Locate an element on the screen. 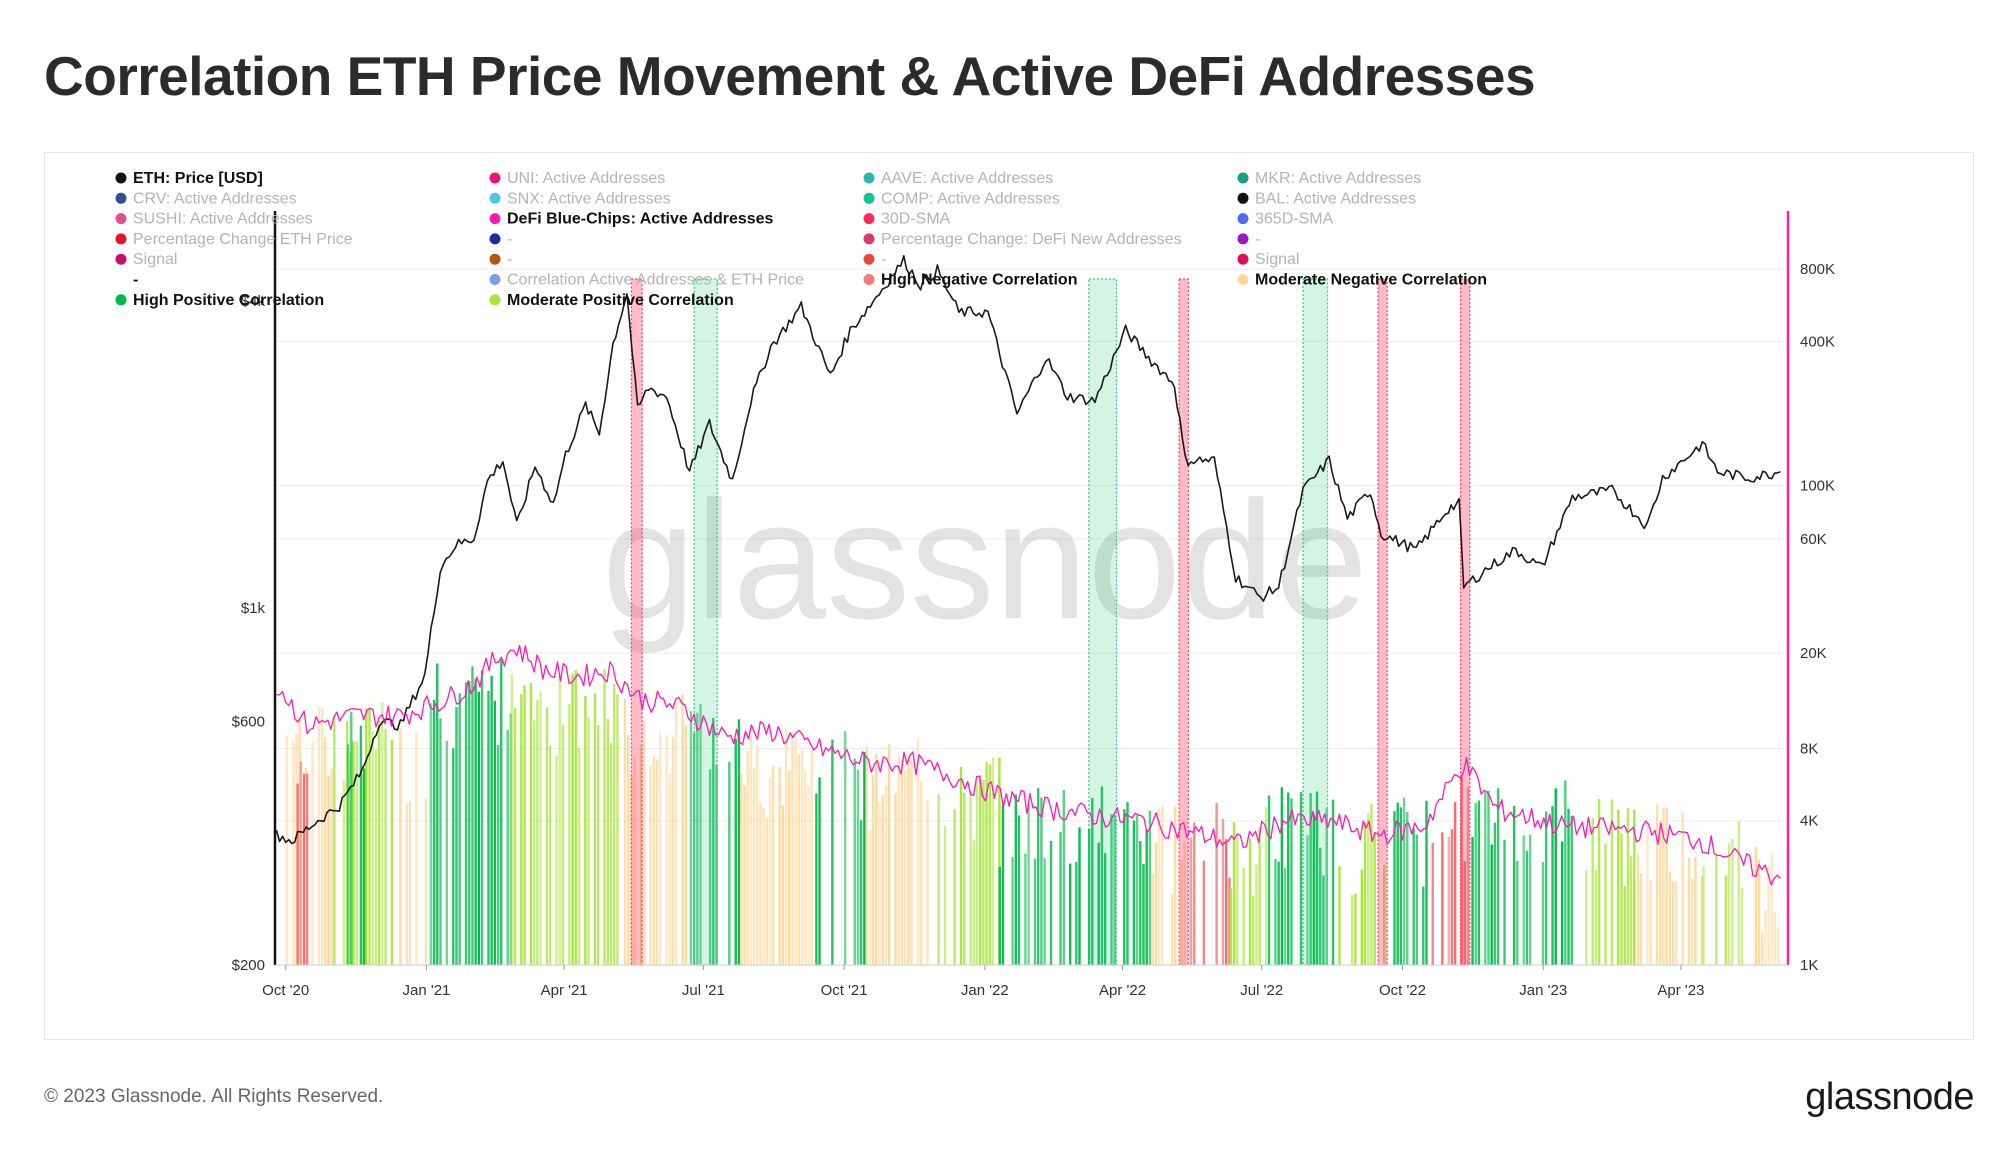 Image resolution: width=2000 pixels, height=1152 pixels. legend-item-23: Moderate Negative Correlation is located at coordinates (1362, 280).